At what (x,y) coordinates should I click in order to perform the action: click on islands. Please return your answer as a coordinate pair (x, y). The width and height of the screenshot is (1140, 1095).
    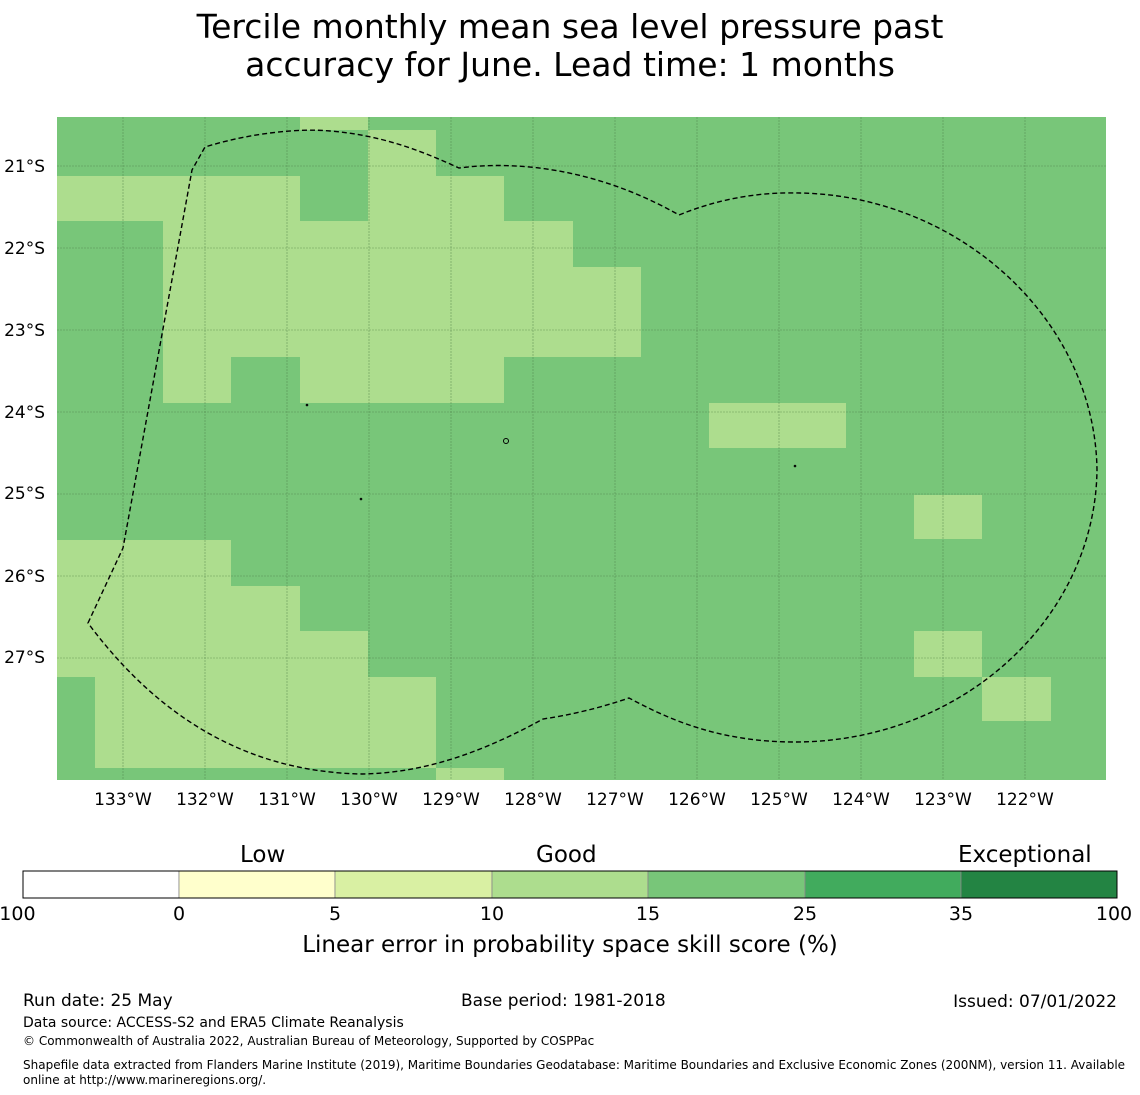
    Looking at the image, I should click on (551, 452).